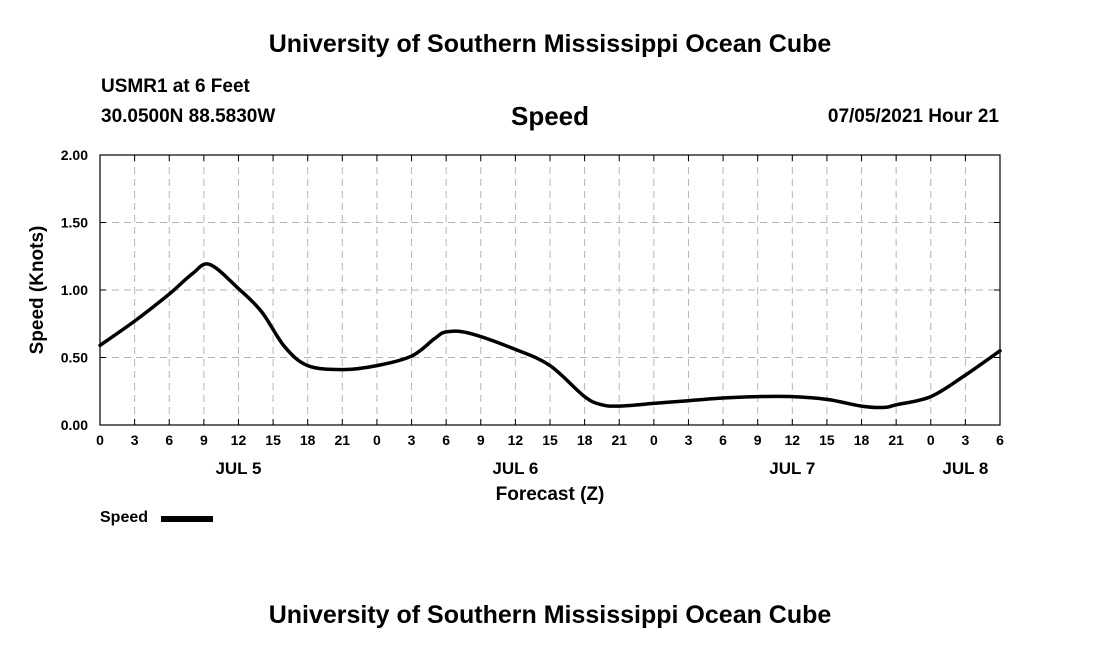  What do you see at coordinates (74, 223) in the screenshot?
I see `y-tick-label: 1.50` at bounding box center [74, 223].